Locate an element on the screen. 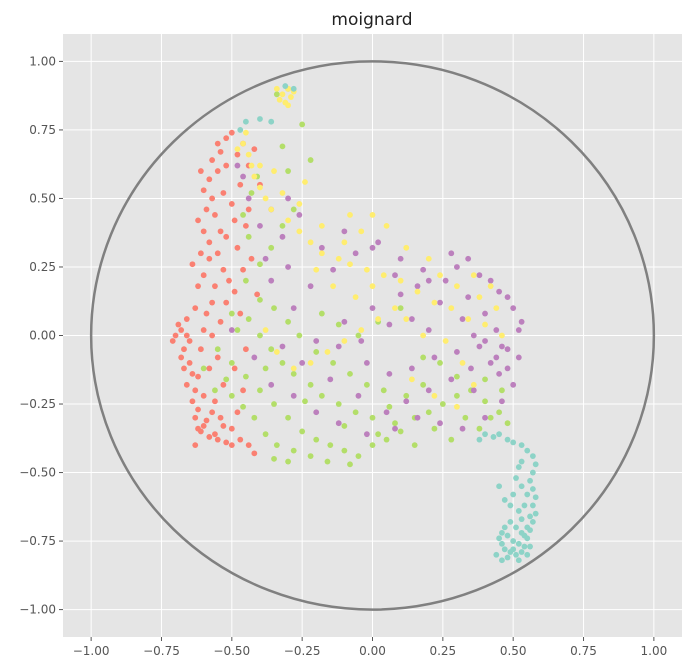 The height and width of the screenshot is (671, 692). y-tick-label: 0.25 is located at coordinates (42, 267).